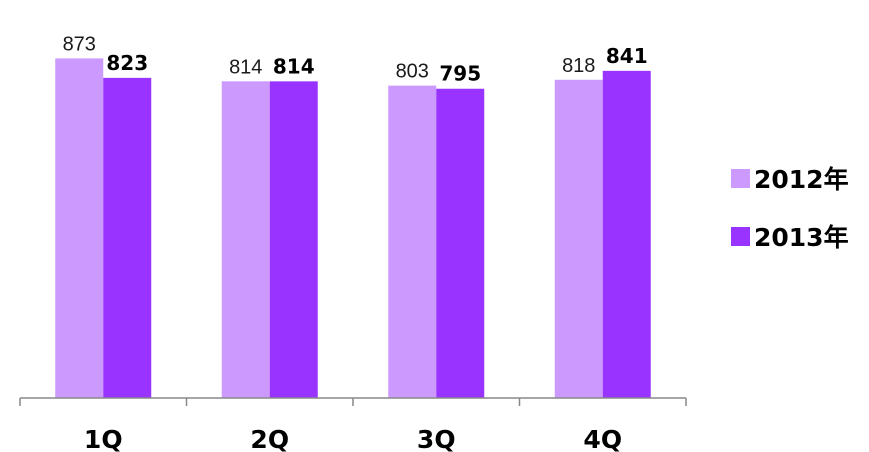 Image resolution: width=869 pixels, height=452 pixels. Describe the element at coordinates (412, 242) in the screenshot. I see `bar-3Q-2012年` at that location.